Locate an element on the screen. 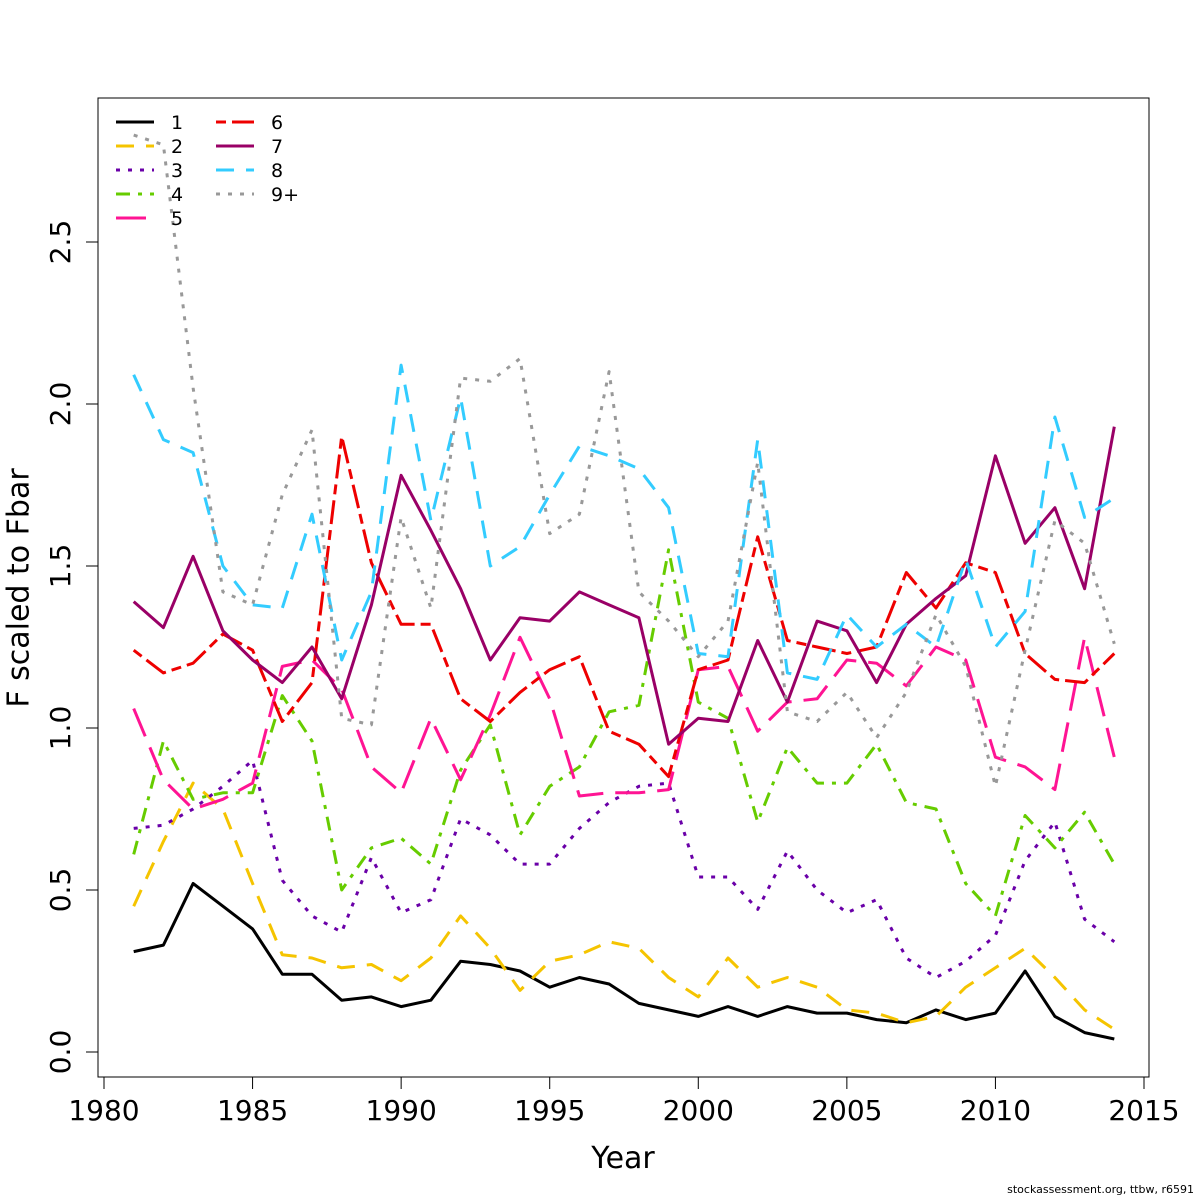 This screenshot has width=1200, height=1200. y-tick-label: 0.5 is located at coordinates (60, 890).